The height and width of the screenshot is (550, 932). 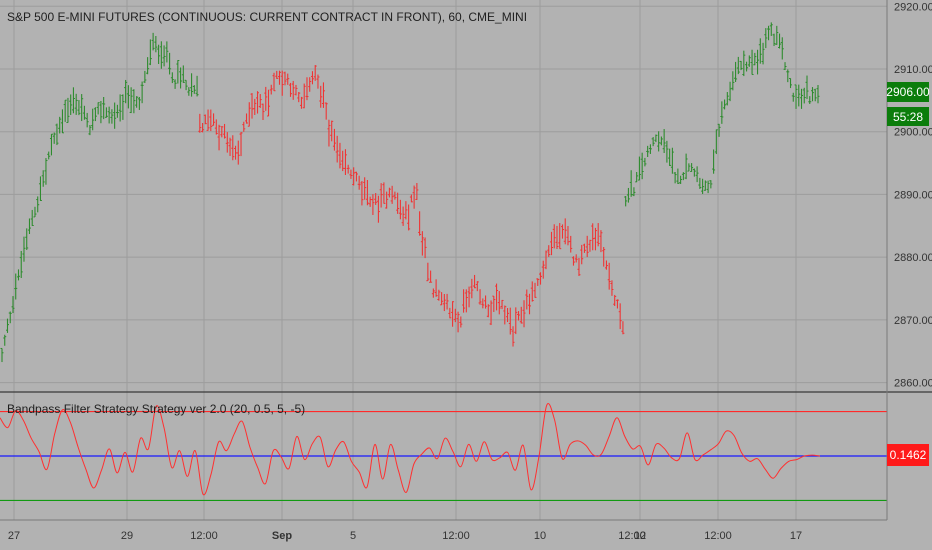 What do you see at coordinates (353, 536) in the screenshot?
I see `time-tick-label: 5` at bounding box center [353, 536].